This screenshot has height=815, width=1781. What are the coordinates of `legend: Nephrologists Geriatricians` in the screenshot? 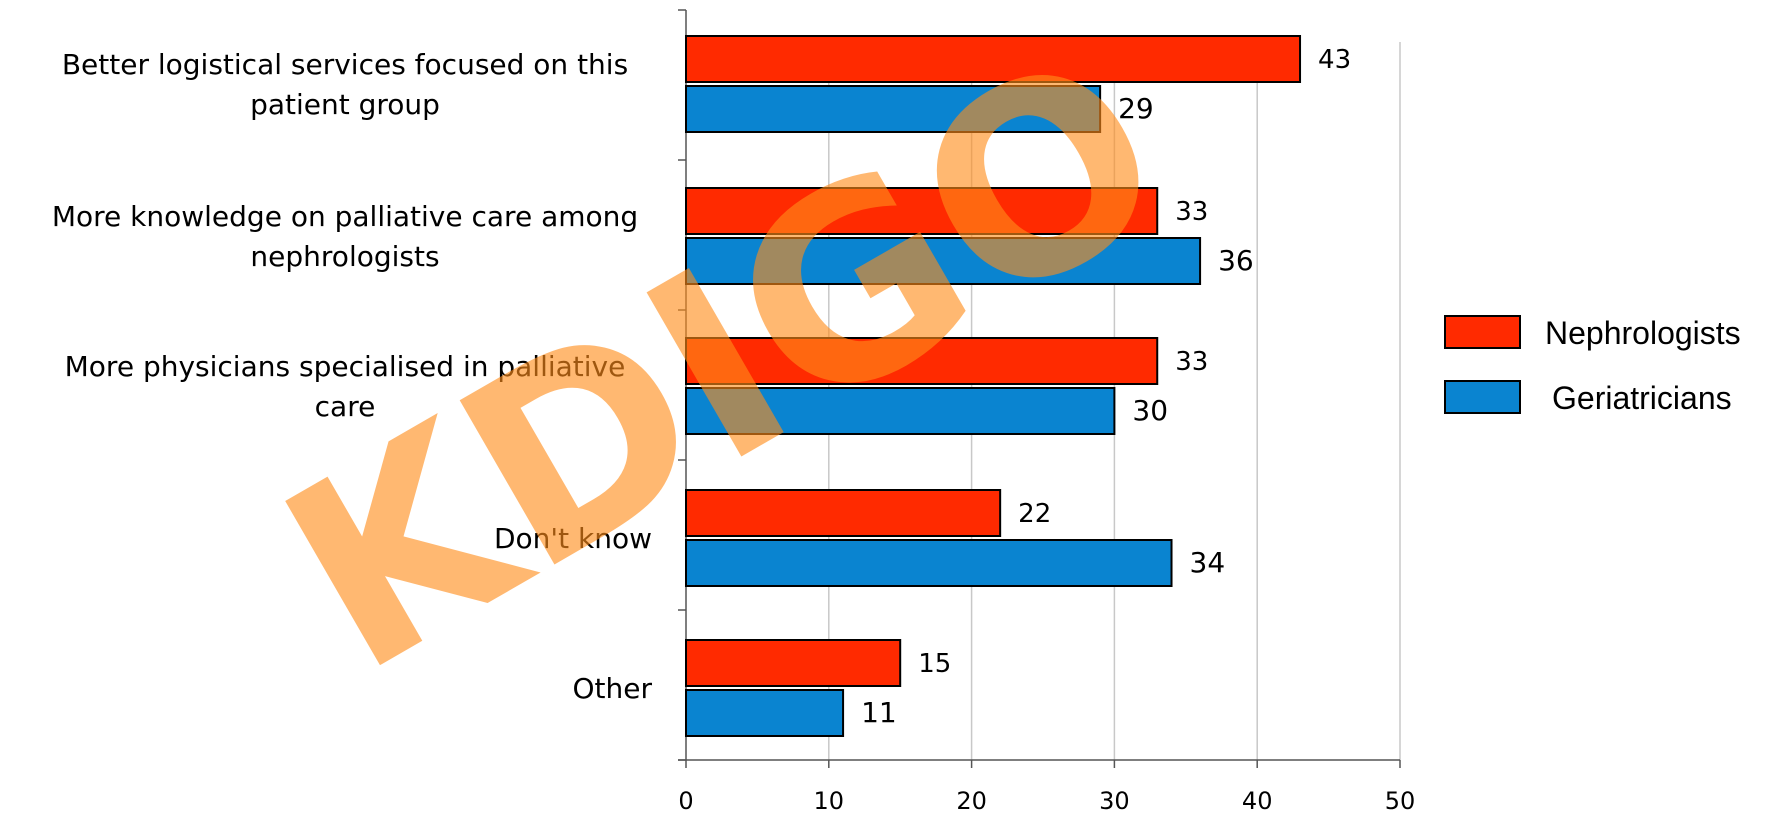 It's located at (1592, 365).